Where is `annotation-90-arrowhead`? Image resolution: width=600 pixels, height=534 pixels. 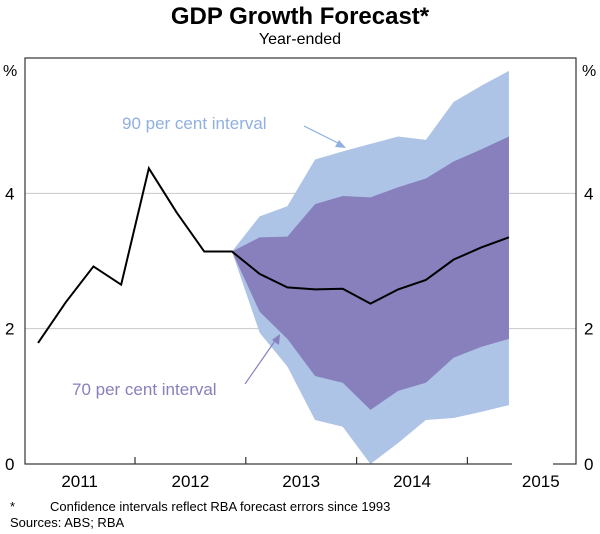
annotation-90-arrowhead is located at coordinates (340, 144).